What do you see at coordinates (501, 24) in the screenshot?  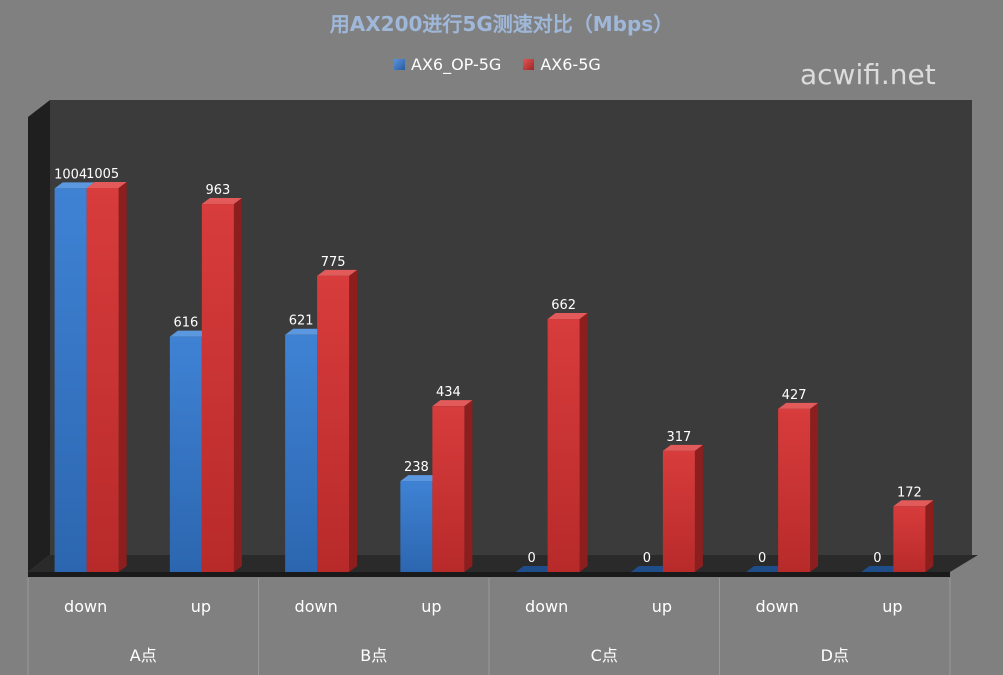 I see `chart-title: 用AX200进行5G测速对比（Mbps）` at bounding box center [501, 24].